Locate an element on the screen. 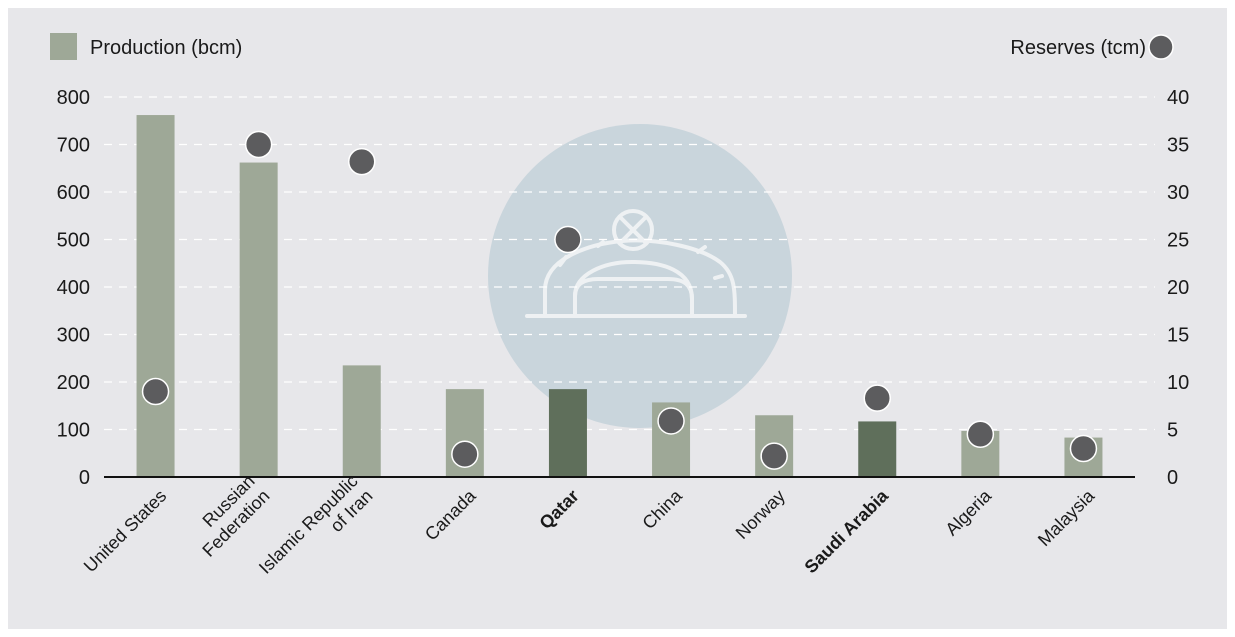 The width and height of the screenshot is (1235, 637). category-label-line: Norway is located at coordinates (760, 514).